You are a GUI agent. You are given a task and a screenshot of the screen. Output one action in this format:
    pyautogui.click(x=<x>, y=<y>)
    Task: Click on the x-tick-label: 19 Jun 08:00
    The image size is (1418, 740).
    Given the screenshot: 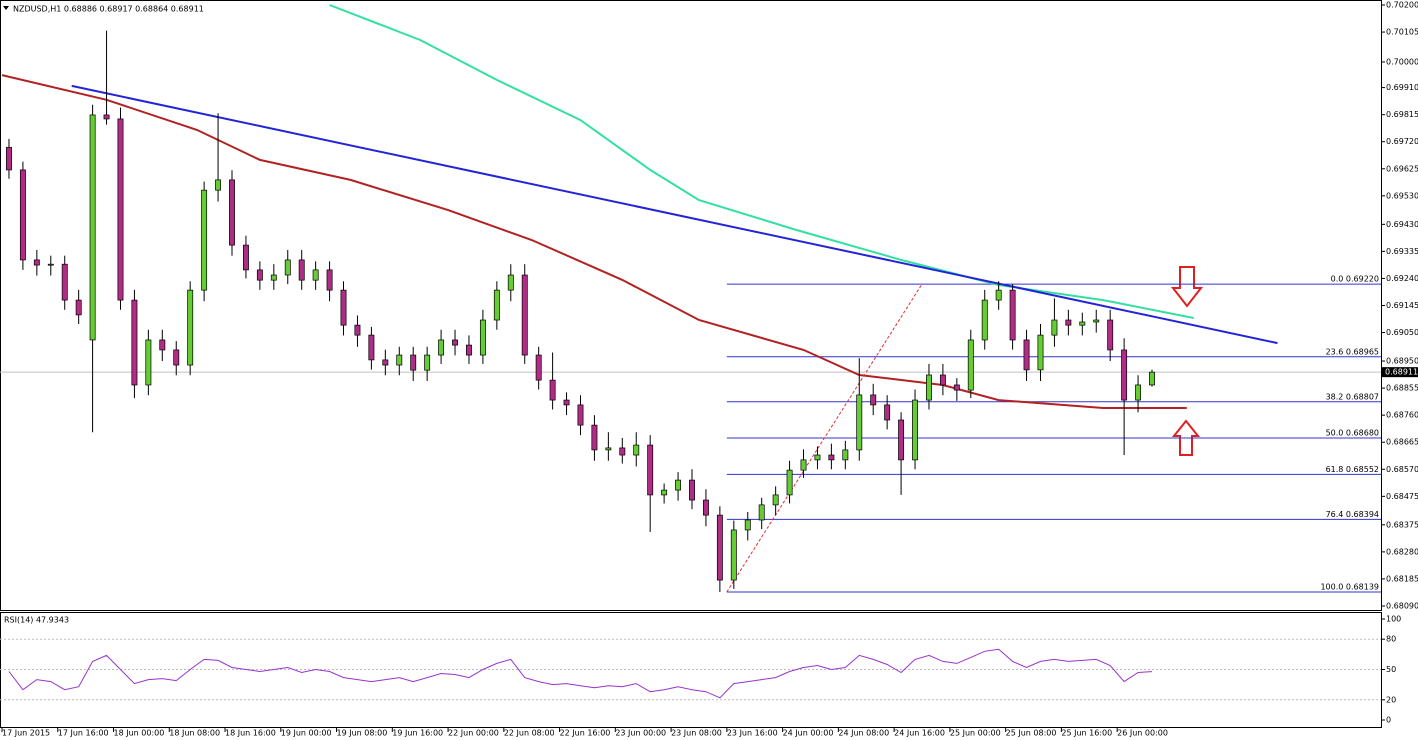 What is the action you would take?
    pyautogui.click(x=362, y=733)
    